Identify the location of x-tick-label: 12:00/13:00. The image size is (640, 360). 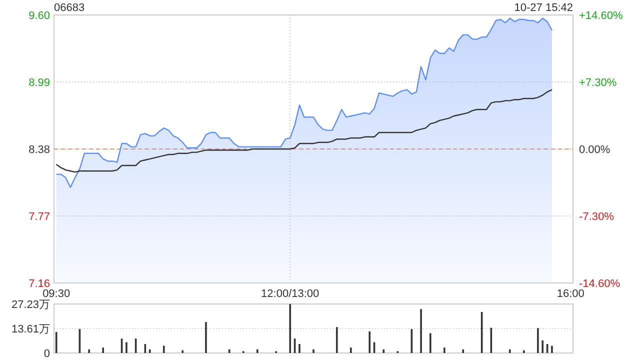
(290, 294).